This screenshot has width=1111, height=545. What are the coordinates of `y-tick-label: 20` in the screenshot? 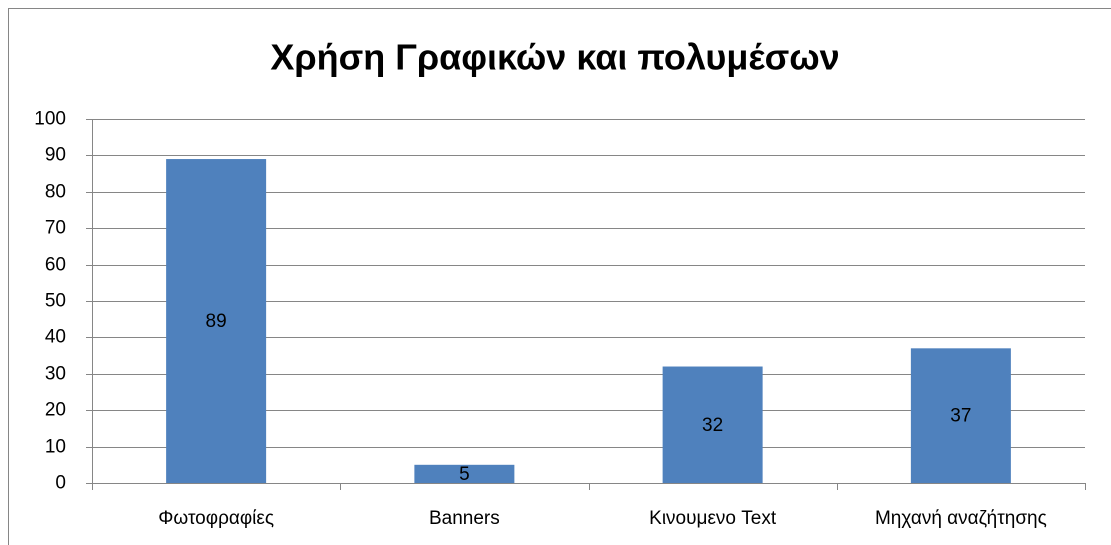 It's located at (55, 410).